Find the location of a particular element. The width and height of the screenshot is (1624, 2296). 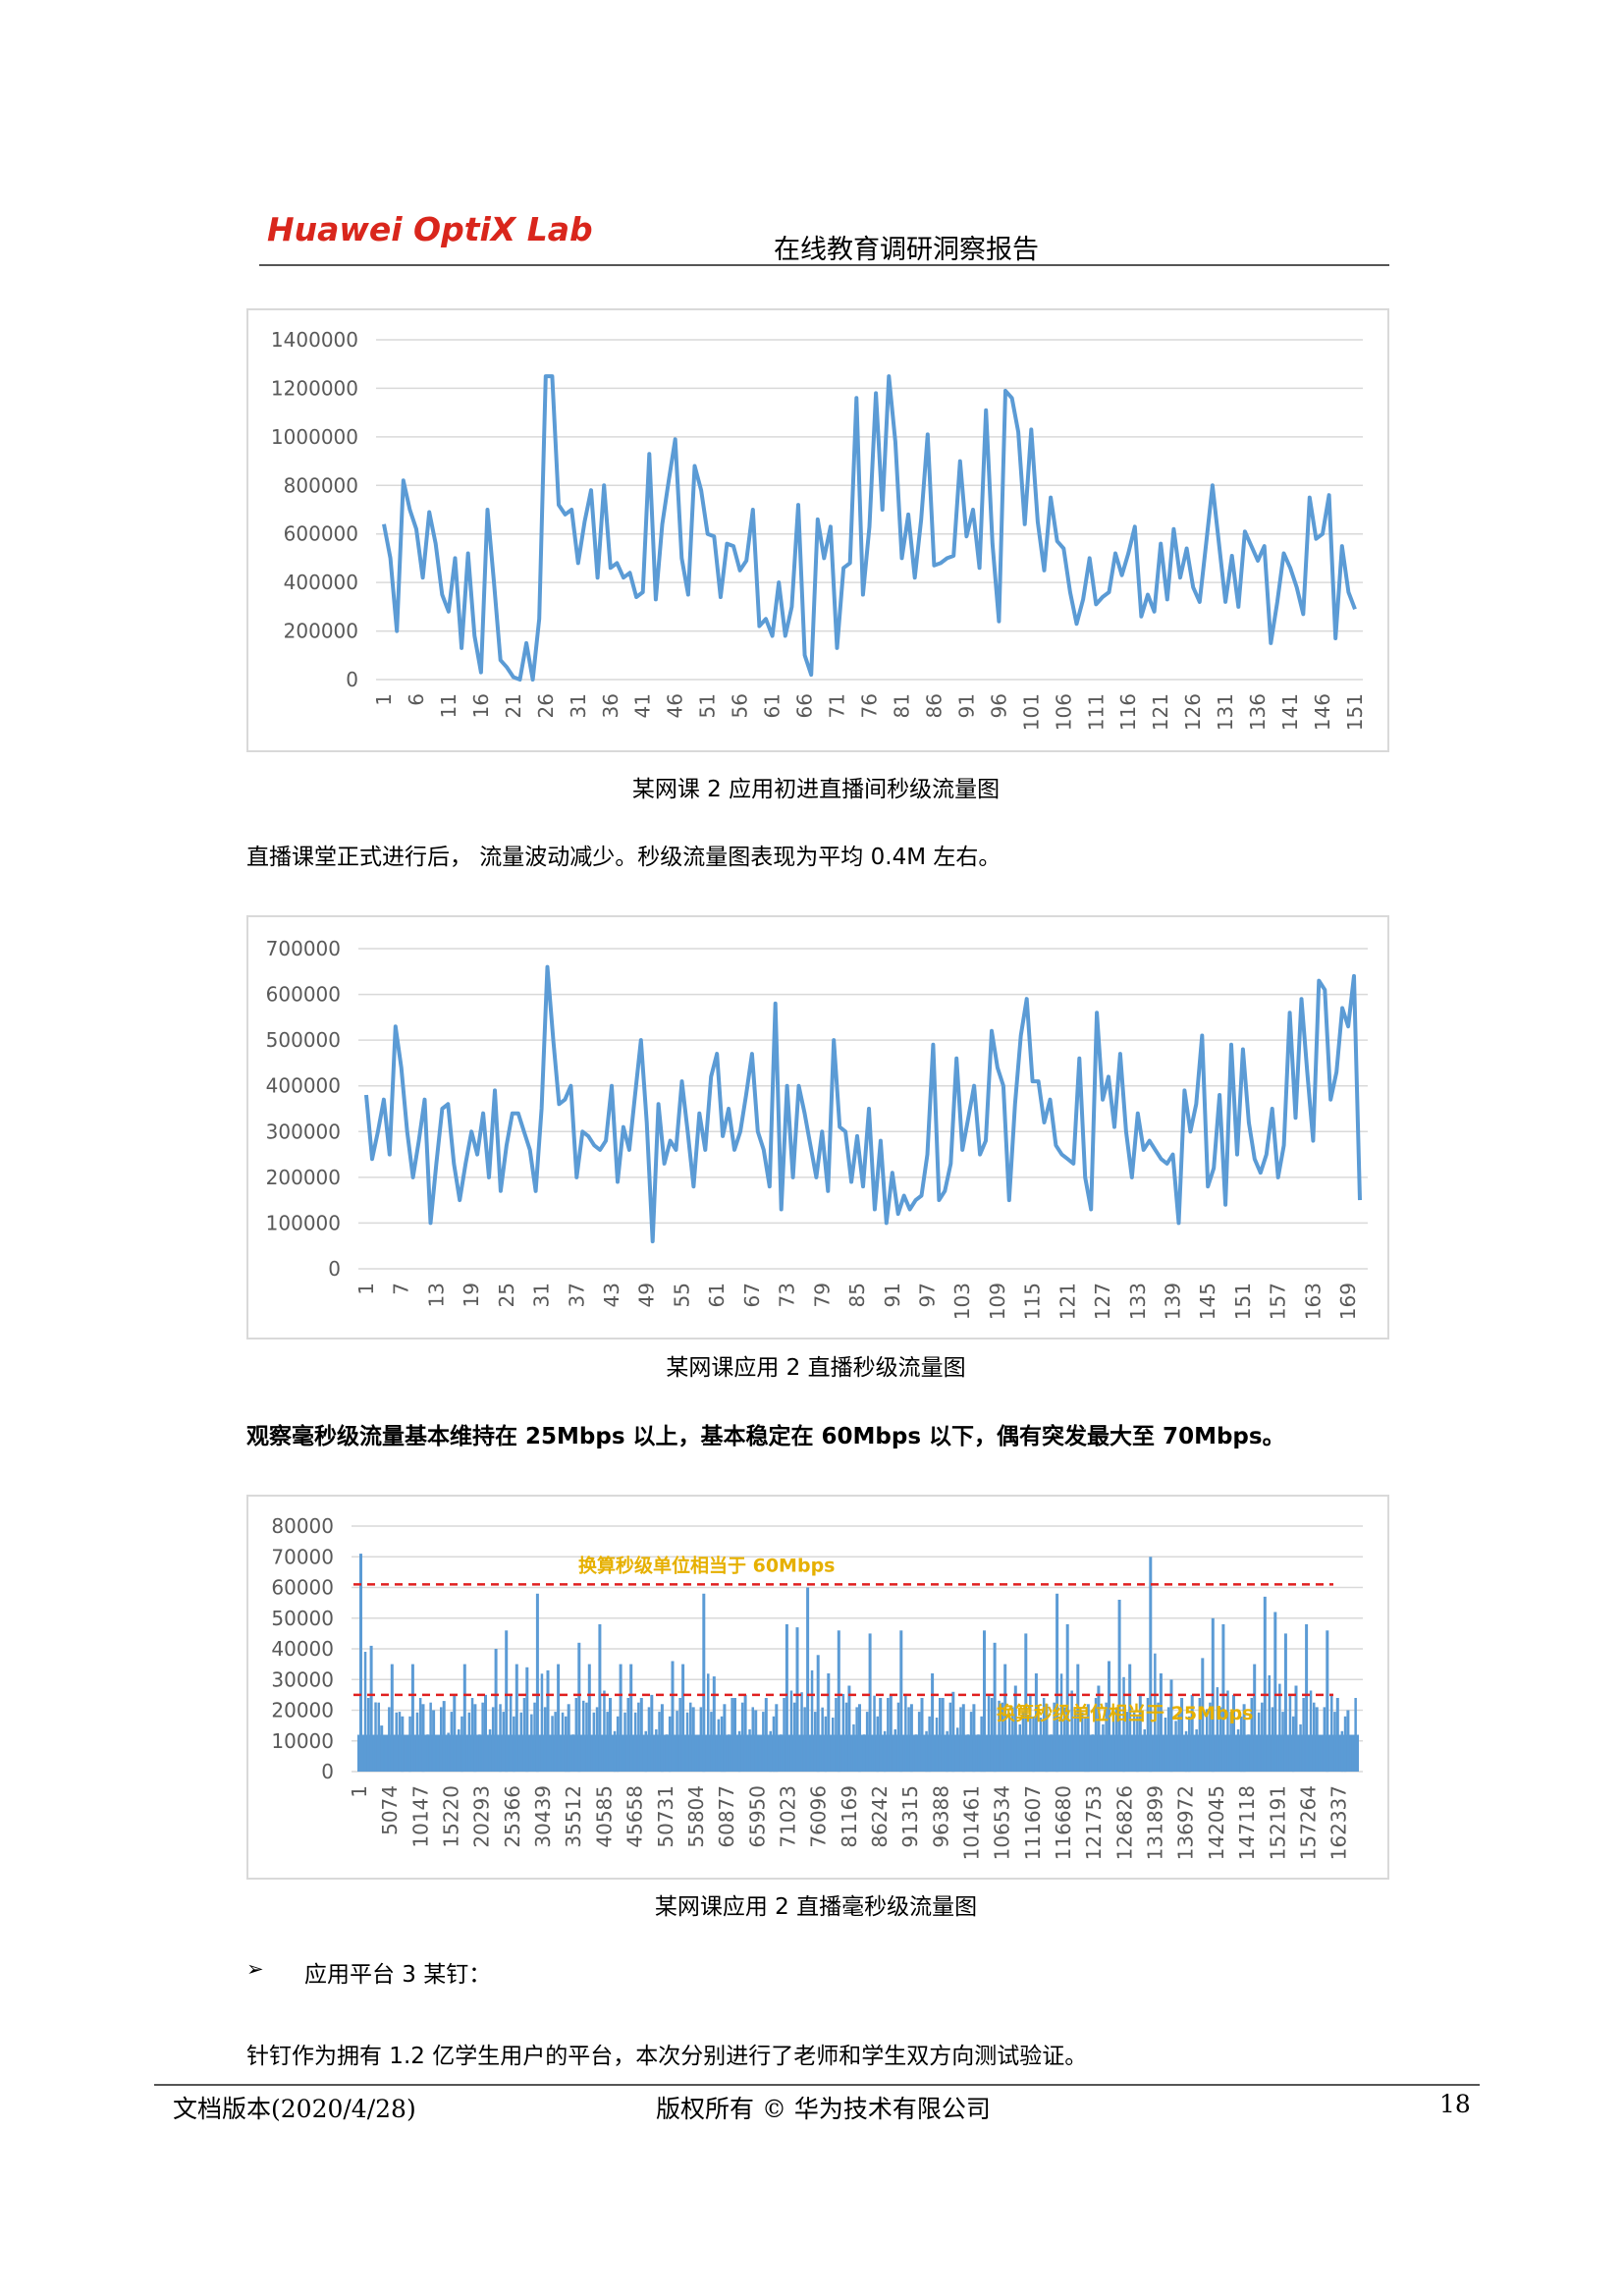

chart-1-series-line is located at coordinates (869, 528).